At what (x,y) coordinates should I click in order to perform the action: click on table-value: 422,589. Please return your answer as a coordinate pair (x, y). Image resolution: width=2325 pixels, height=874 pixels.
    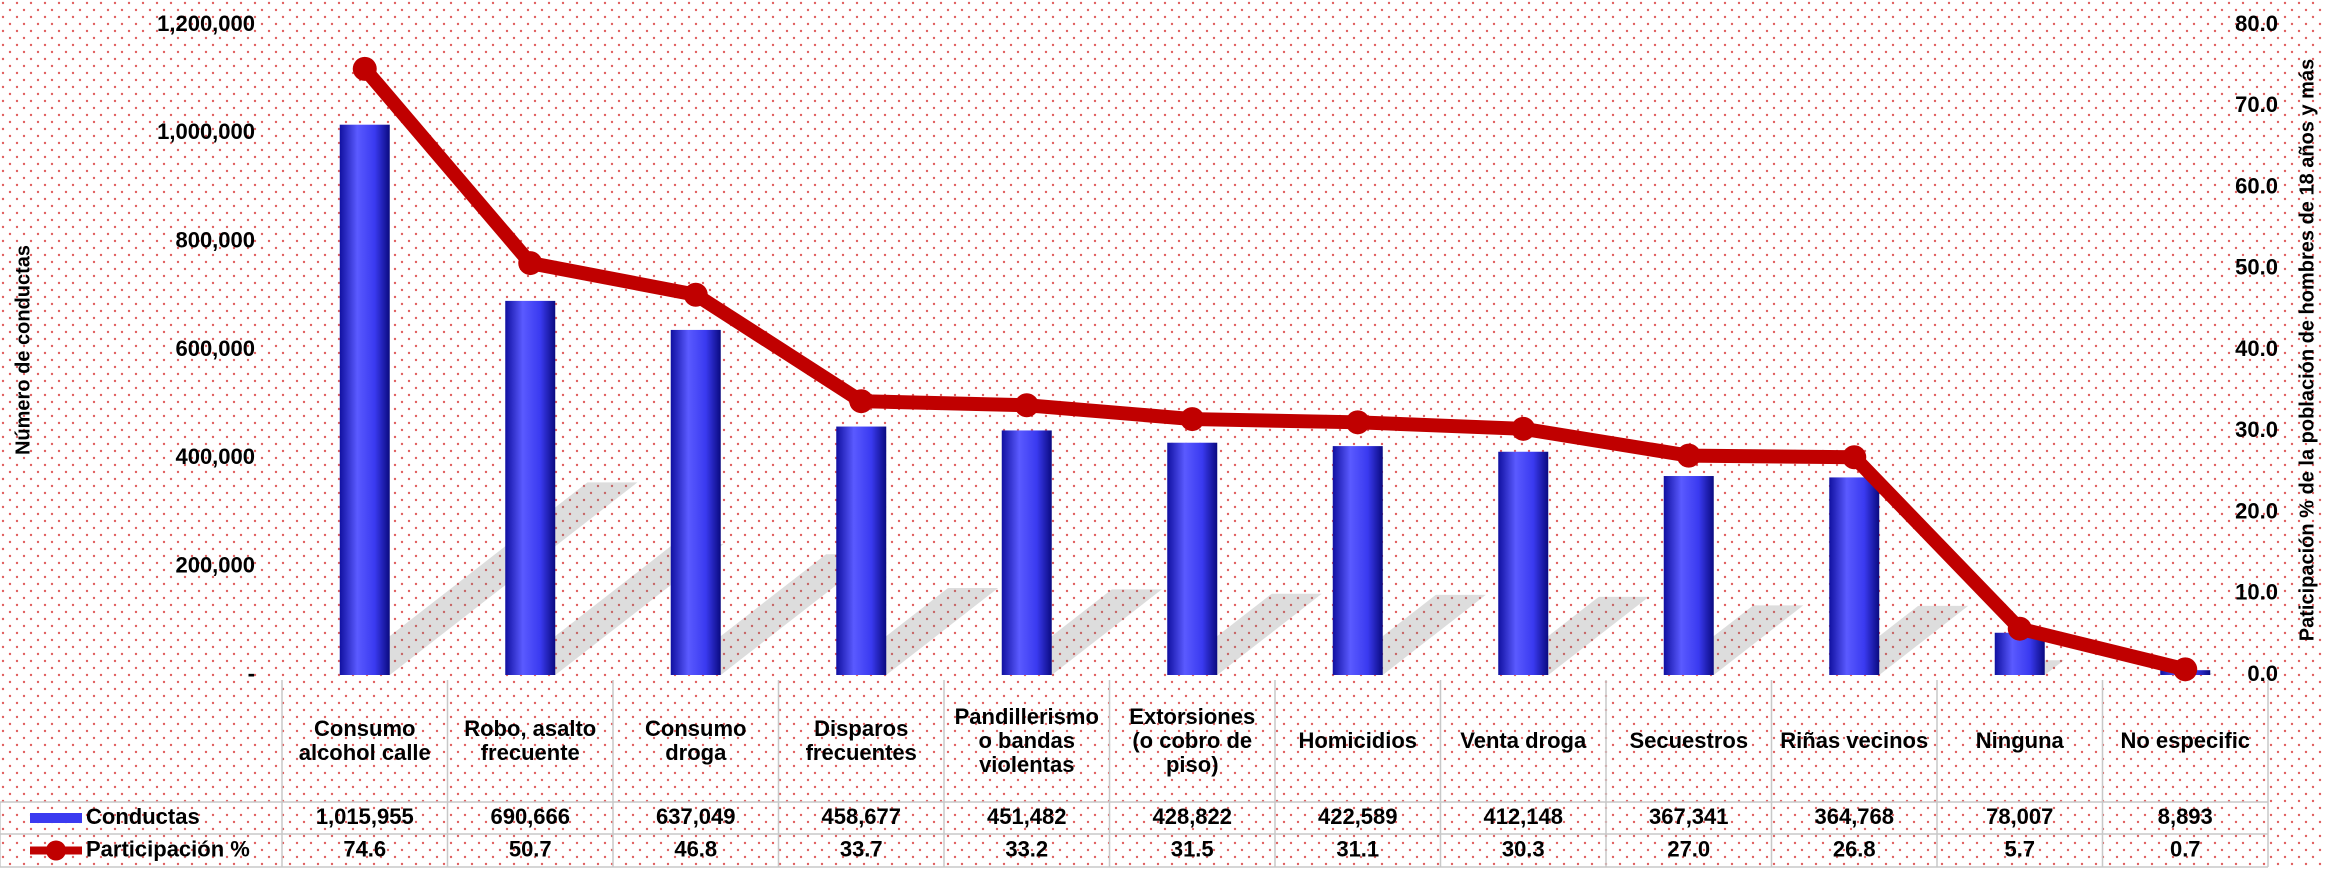
    Looking at the image, I should click on (1358, 816).